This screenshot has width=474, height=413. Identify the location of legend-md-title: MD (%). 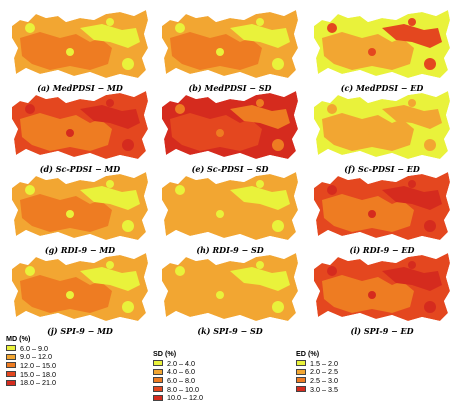
(18, 338).